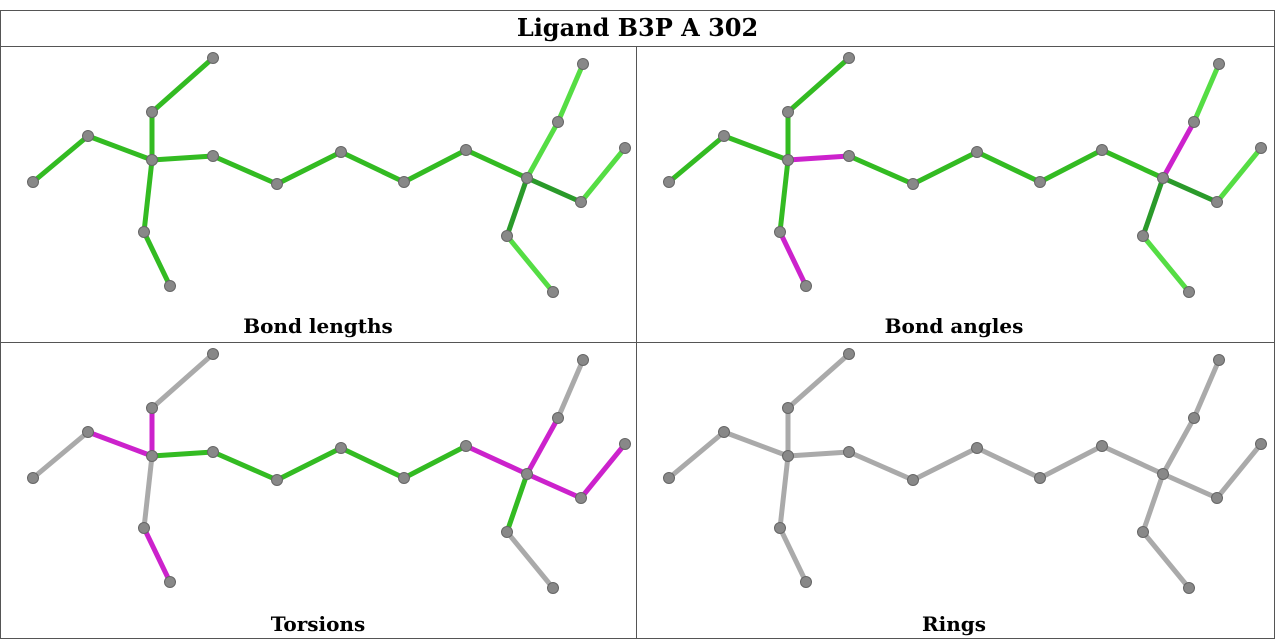 This screenshot has width=1275, height=639. Describe the element at coordinates (954, 326) in the screenshot. I see `caption-bond-angles: Bond angles` at that location.